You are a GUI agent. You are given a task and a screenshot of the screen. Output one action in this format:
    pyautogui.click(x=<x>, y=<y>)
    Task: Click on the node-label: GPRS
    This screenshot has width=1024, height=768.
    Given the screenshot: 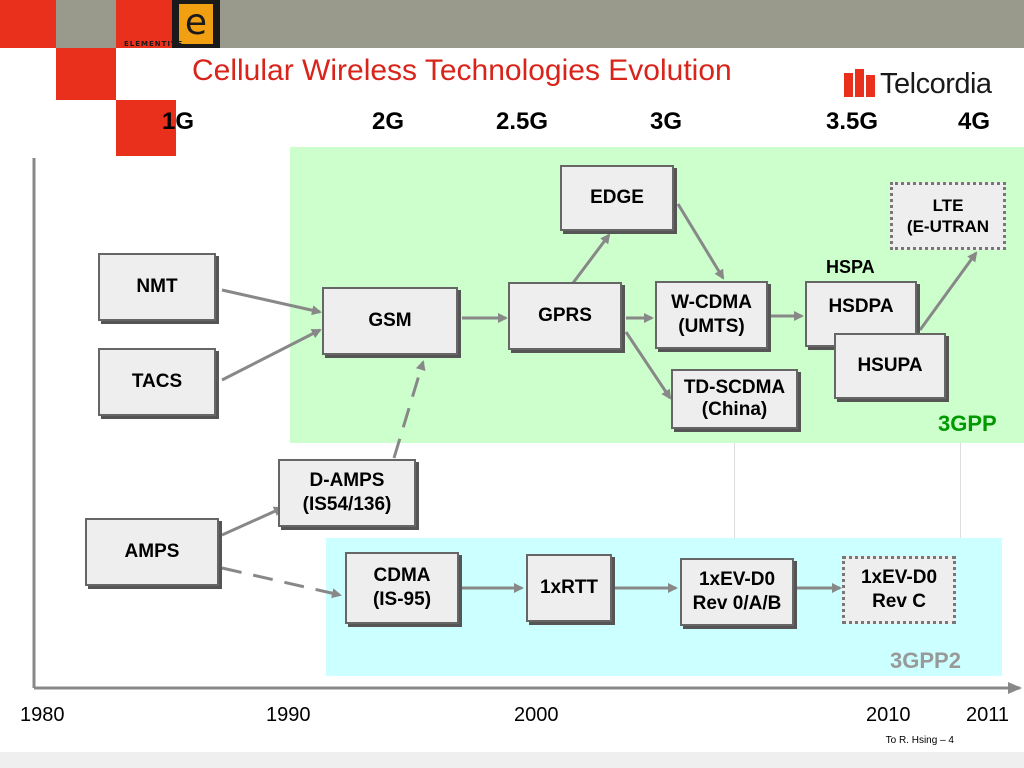 What is the action you would take?
    pyautogui.click(x=565, y=315)
    